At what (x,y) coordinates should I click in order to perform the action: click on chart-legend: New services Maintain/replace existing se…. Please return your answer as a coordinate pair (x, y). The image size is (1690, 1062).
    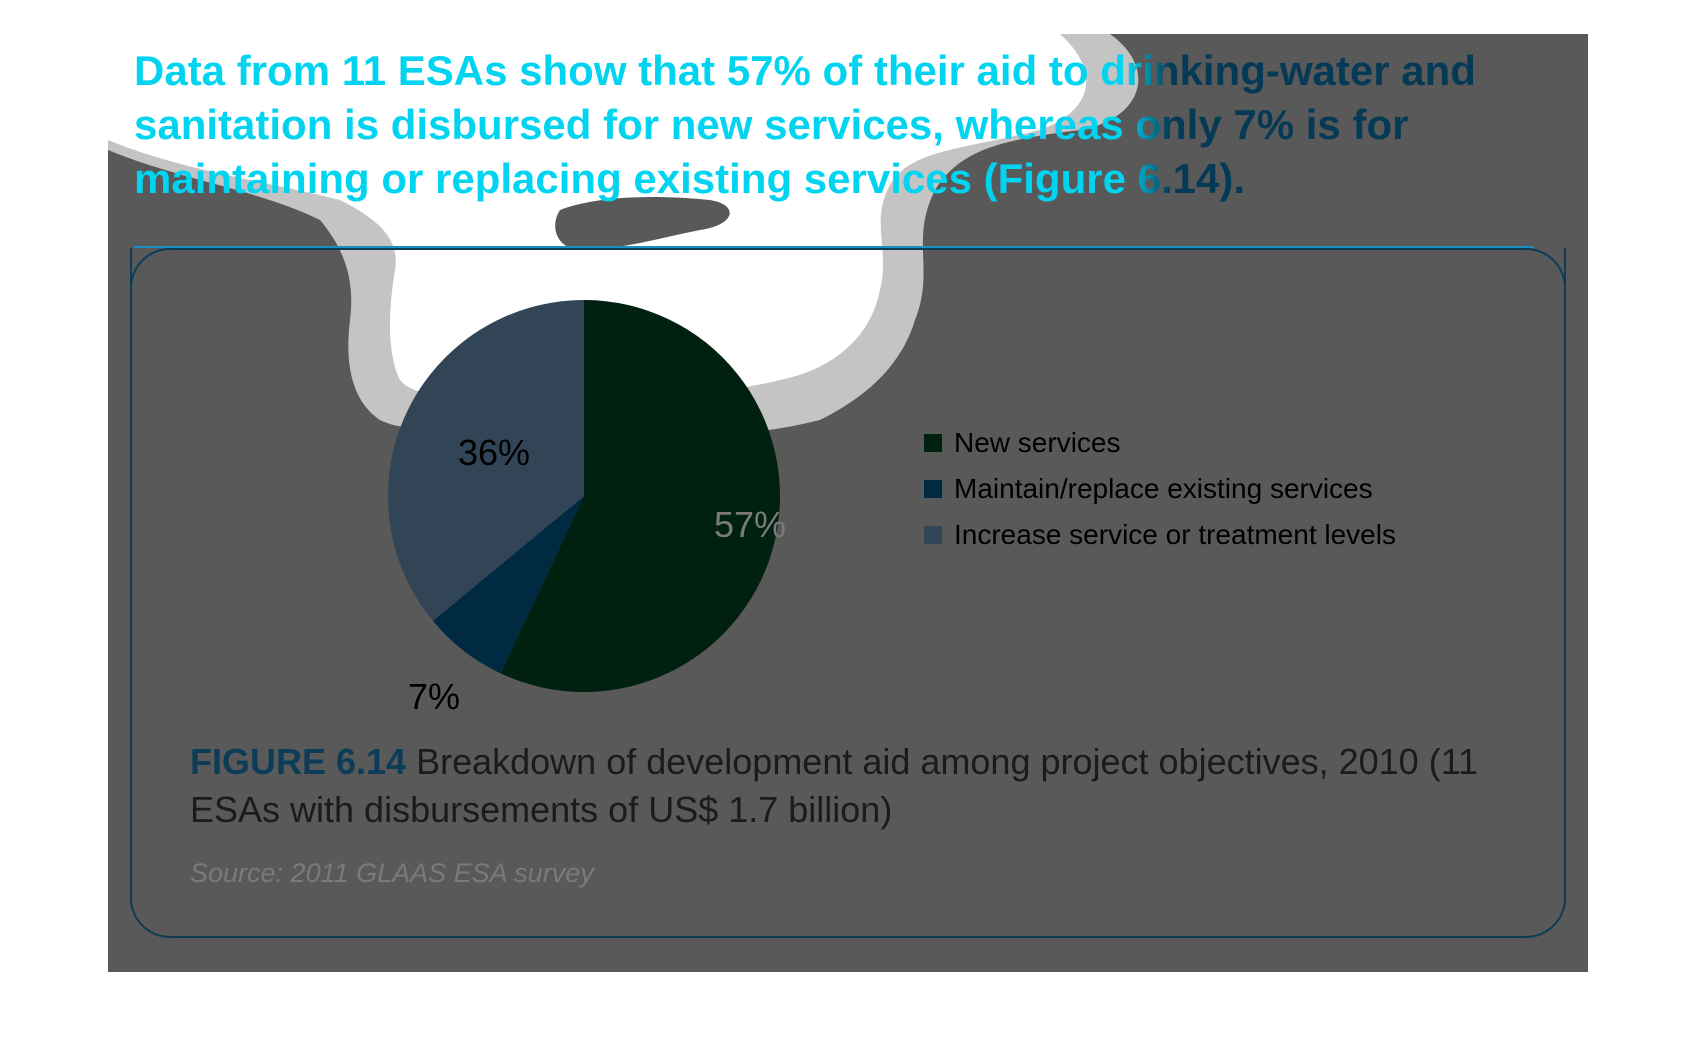
    Looking at the image, I should click on (1160, 489).